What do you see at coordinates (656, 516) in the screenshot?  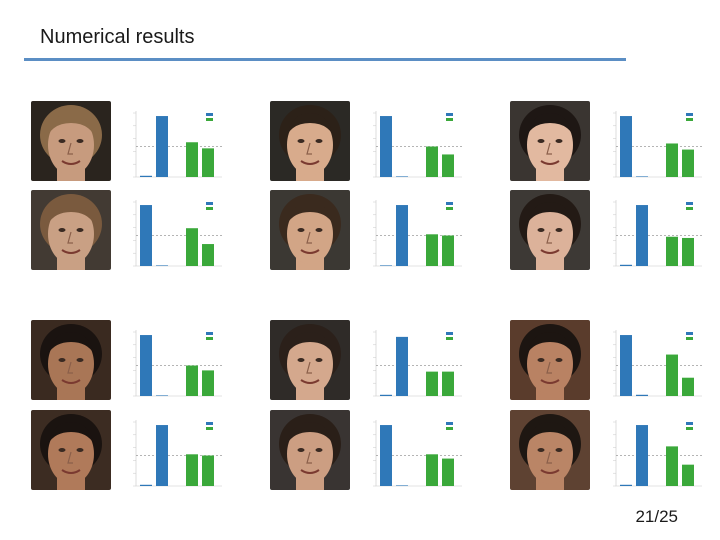 I see `page-number: 21/25` at bounding box center [656, 516].